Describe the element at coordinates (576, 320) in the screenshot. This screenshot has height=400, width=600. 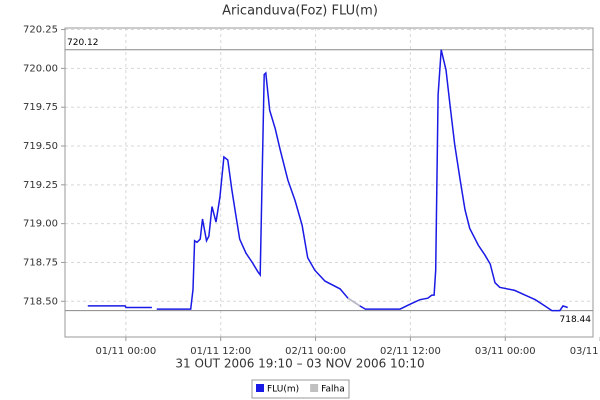
I see `reference-label: 718.44` at that location.